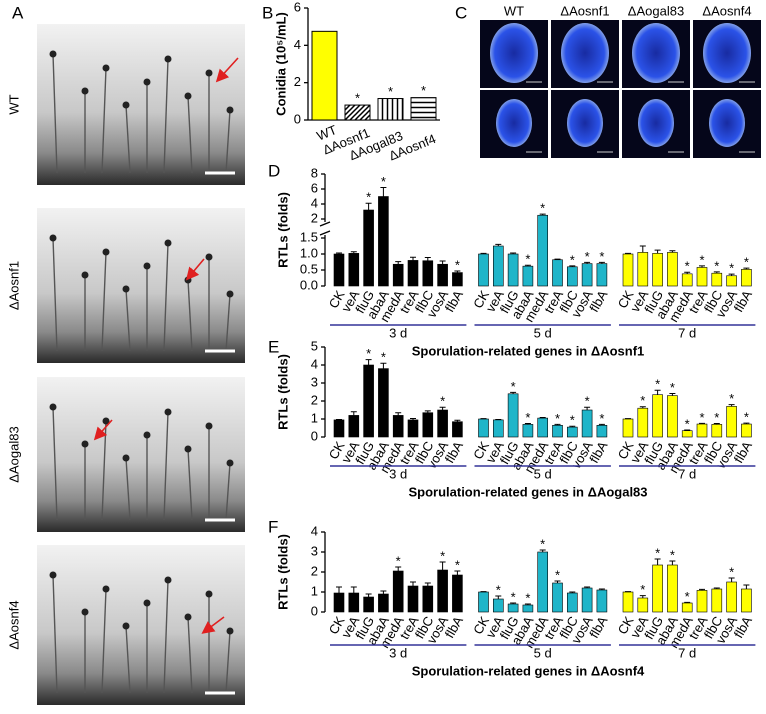  Describe the element at coordinates (309, 252) in the screenshot. I see `y-tick-label: 1.0` at that location.